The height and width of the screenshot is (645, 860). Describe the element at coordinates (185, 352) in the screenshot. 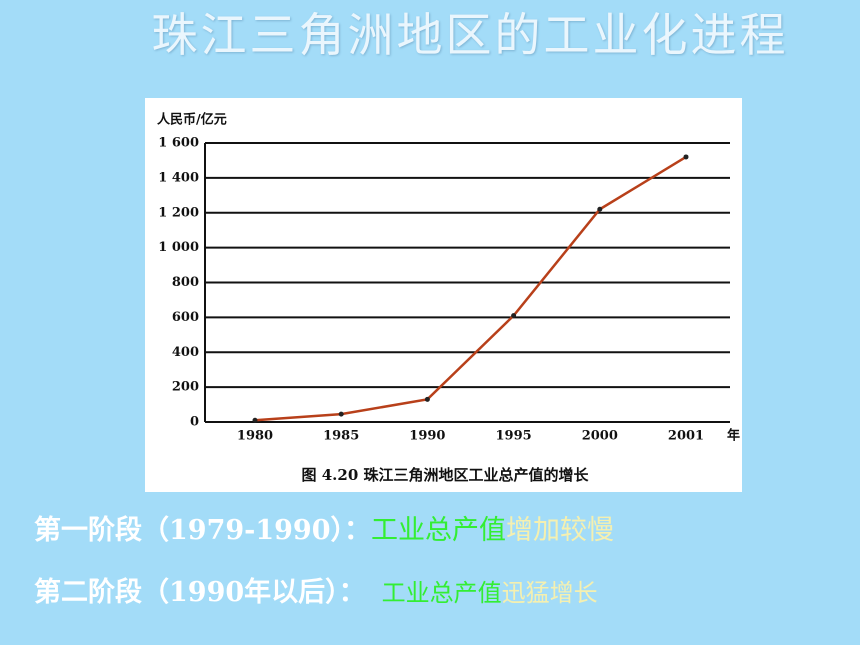

I see `y-tick-label: 400` at that location.